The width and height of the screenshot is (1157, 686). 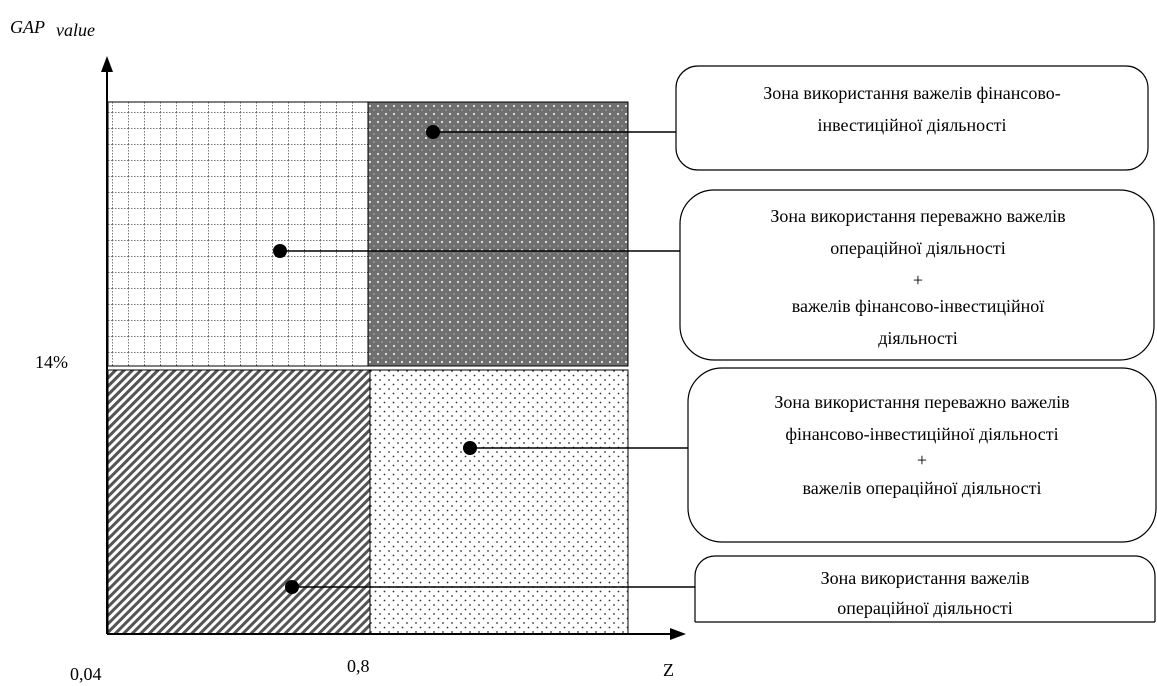 I want to click on callout-text: важелів операційної діяльності, so click(x=921, y=488).